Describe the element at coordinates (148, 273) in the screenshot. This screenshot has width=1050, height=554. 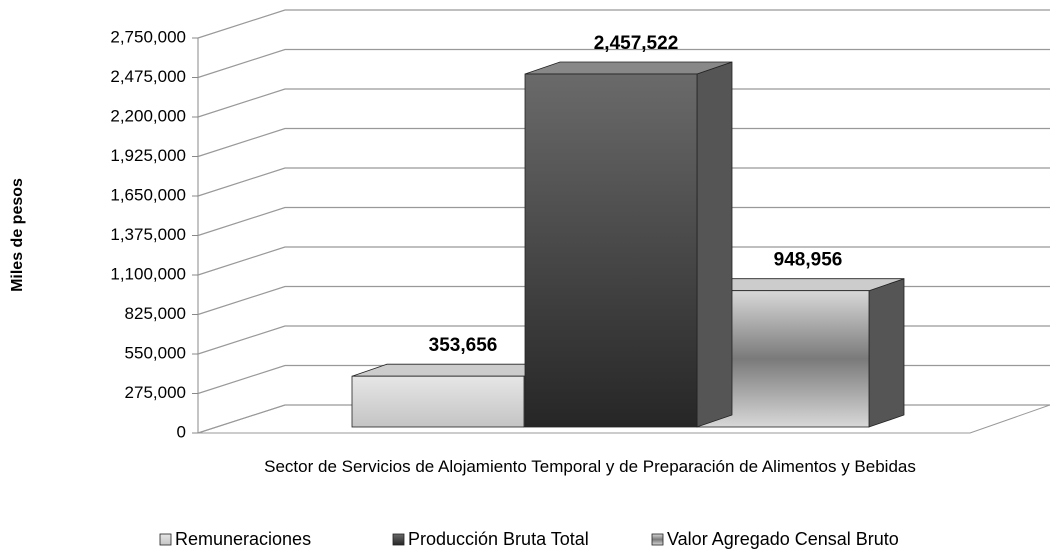
I see `y-tick-label: 1,100,000` at that location.